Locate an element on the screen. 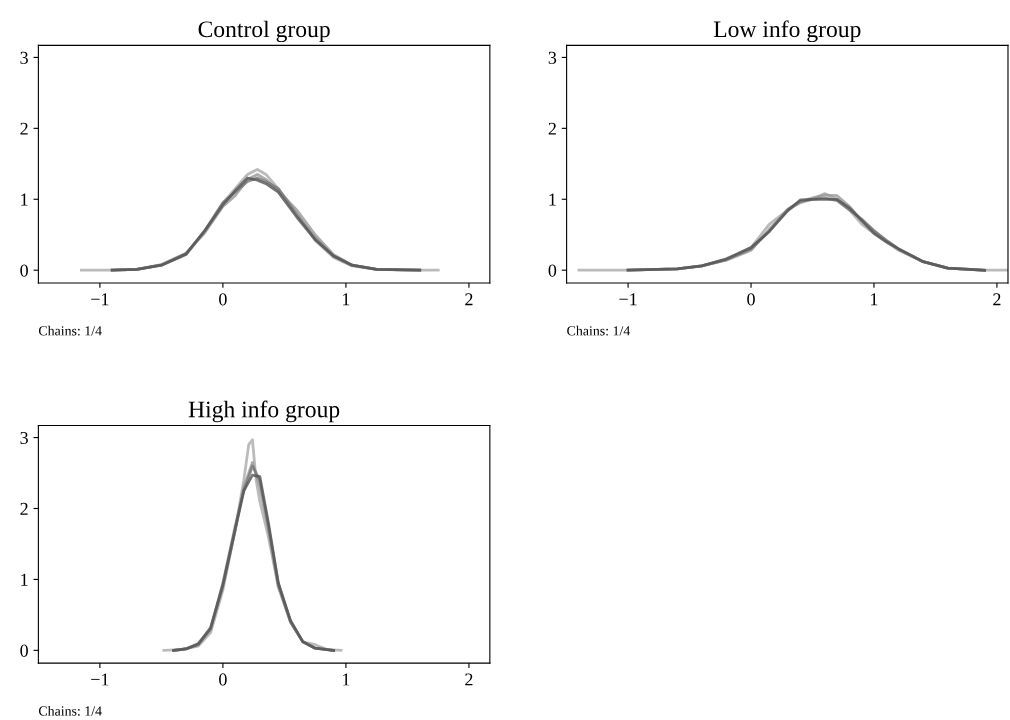  chart-title: High info group is located at coordinates (264, 411).